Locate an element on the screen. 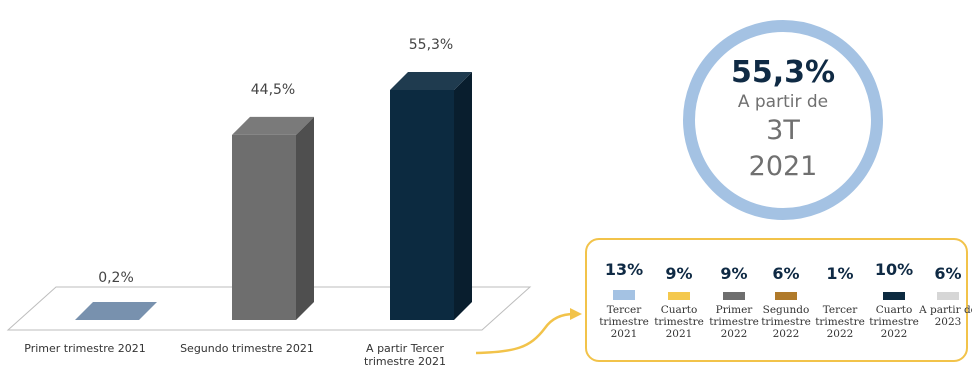 The width and height of the screenshot is (972, 368). breakdown-label: A partir de 2023 is located at coordinates (945, 316).